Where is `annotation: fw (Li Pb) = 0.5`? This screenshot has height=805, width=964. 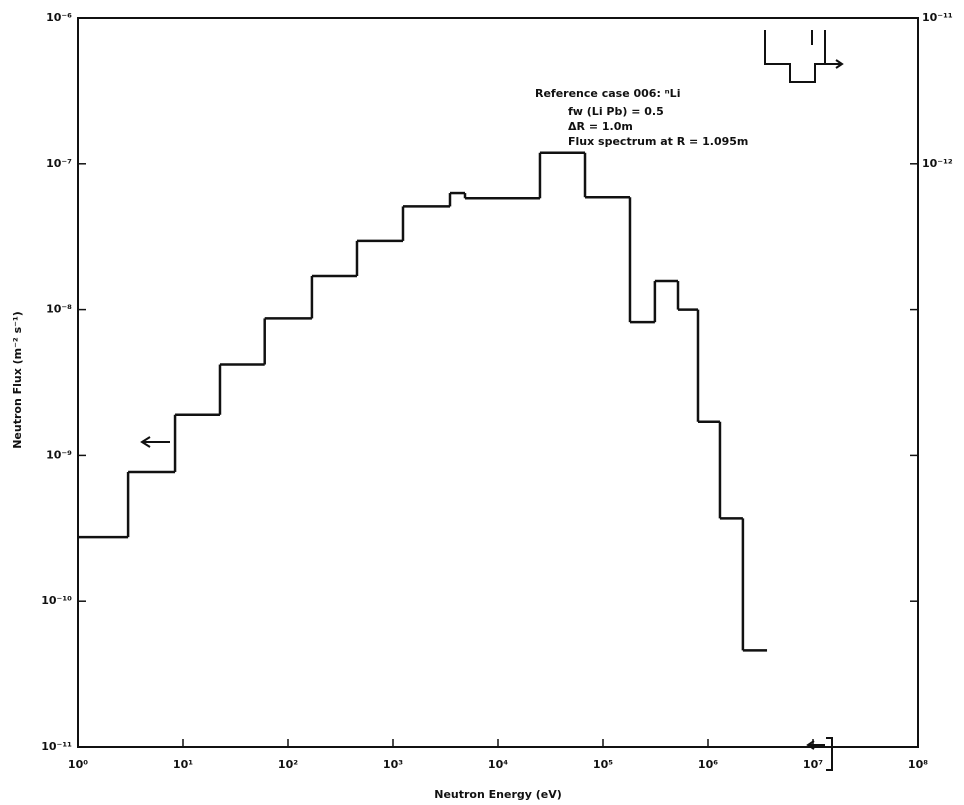
annotation: fw (Li Pb) = 0.5 is located at coordinates (616, 111).